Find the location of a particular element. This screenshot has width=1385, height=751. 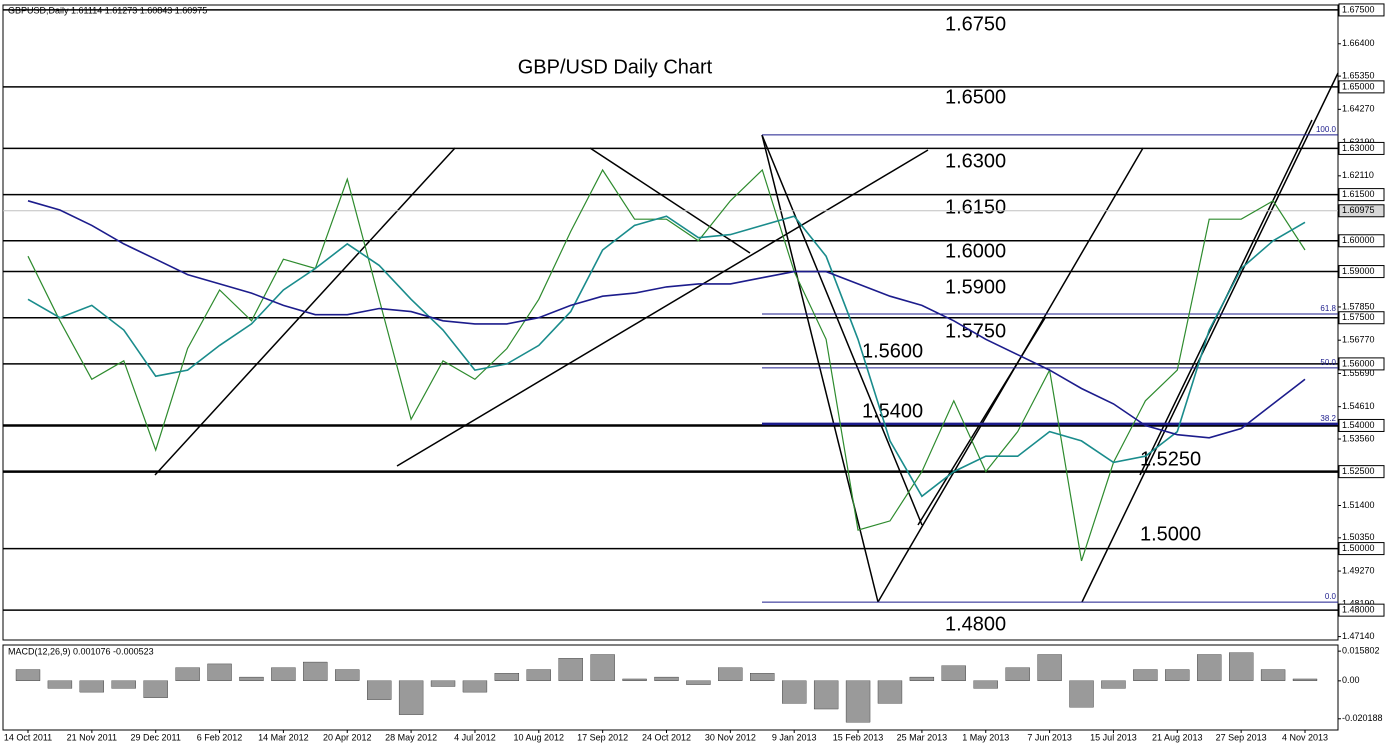

level-axis-label: 1.56000 is located at coordinates (1358, 363).